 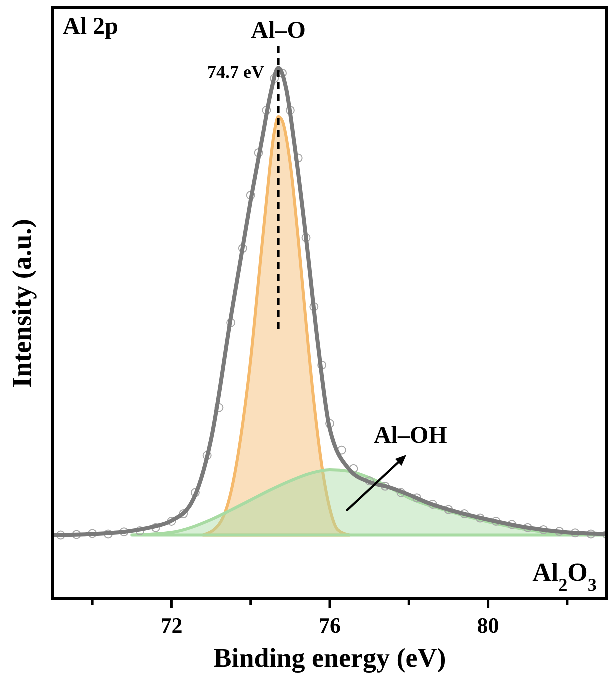 I want to click on x-axis-title: Binding energy (eV), so click(x=330, y=658).